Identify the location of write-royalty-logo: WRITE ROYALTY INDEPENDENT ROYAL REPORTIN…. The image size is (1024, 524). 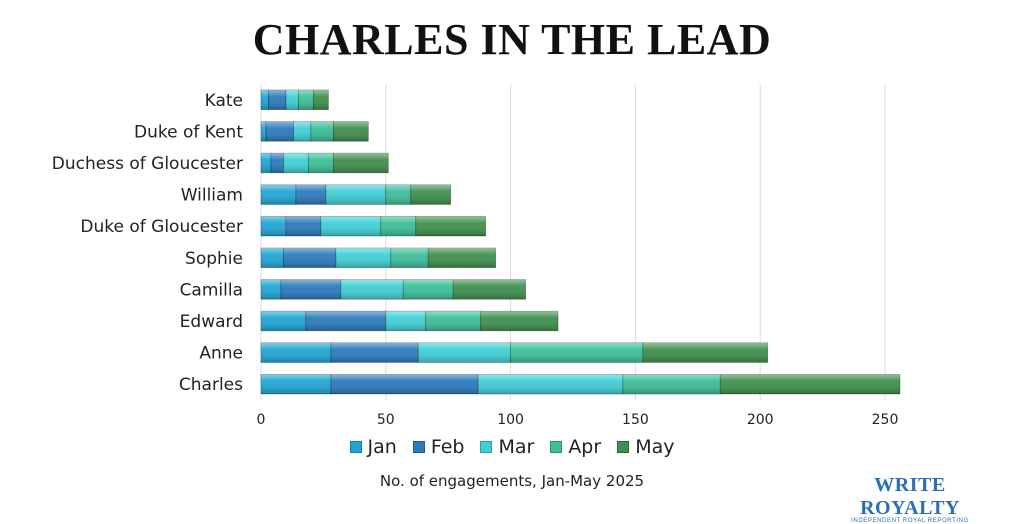
(910, 499).